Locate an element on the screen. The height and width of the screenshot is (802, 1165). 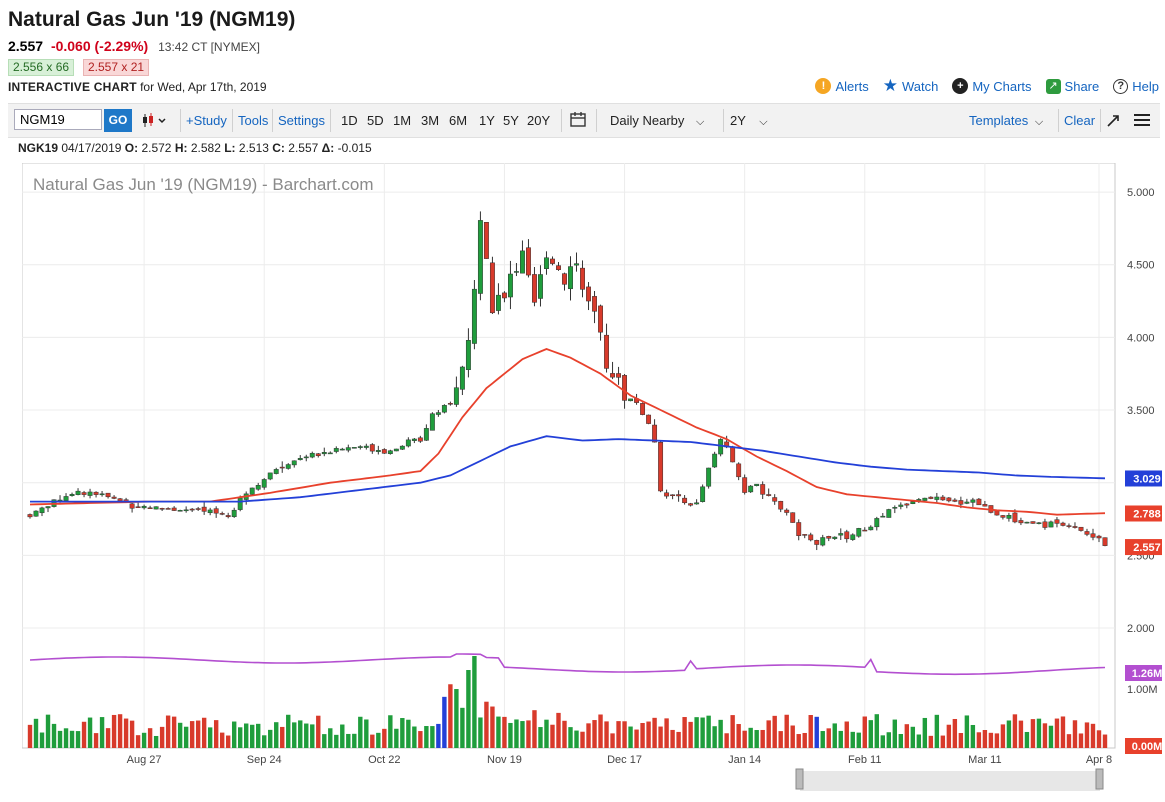
range-slider is located at coordinates (950, 781).